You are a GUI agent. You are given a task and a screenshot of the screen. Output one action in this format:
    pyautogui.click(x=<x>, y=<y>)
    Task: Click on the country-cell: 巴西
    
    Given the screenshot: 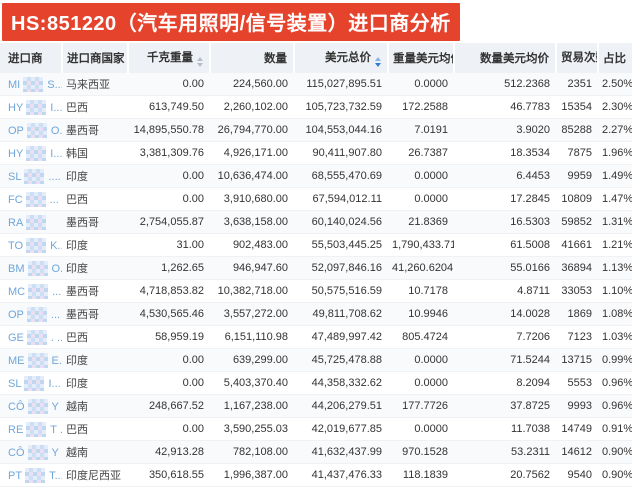 What is the action you would take?
    pyautogui.click(x=95, y=107)
    